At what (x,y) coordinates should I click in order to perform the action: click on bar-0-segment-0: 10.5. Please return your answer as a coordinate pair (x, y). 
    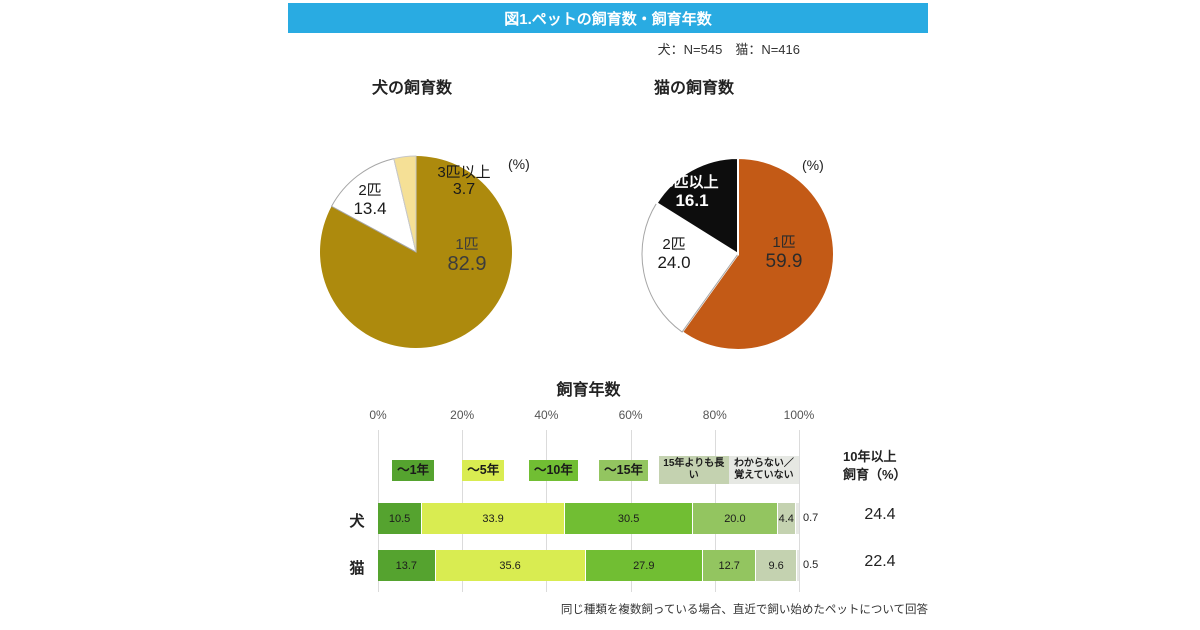
    Looking at the image, I should click on (400, 518).